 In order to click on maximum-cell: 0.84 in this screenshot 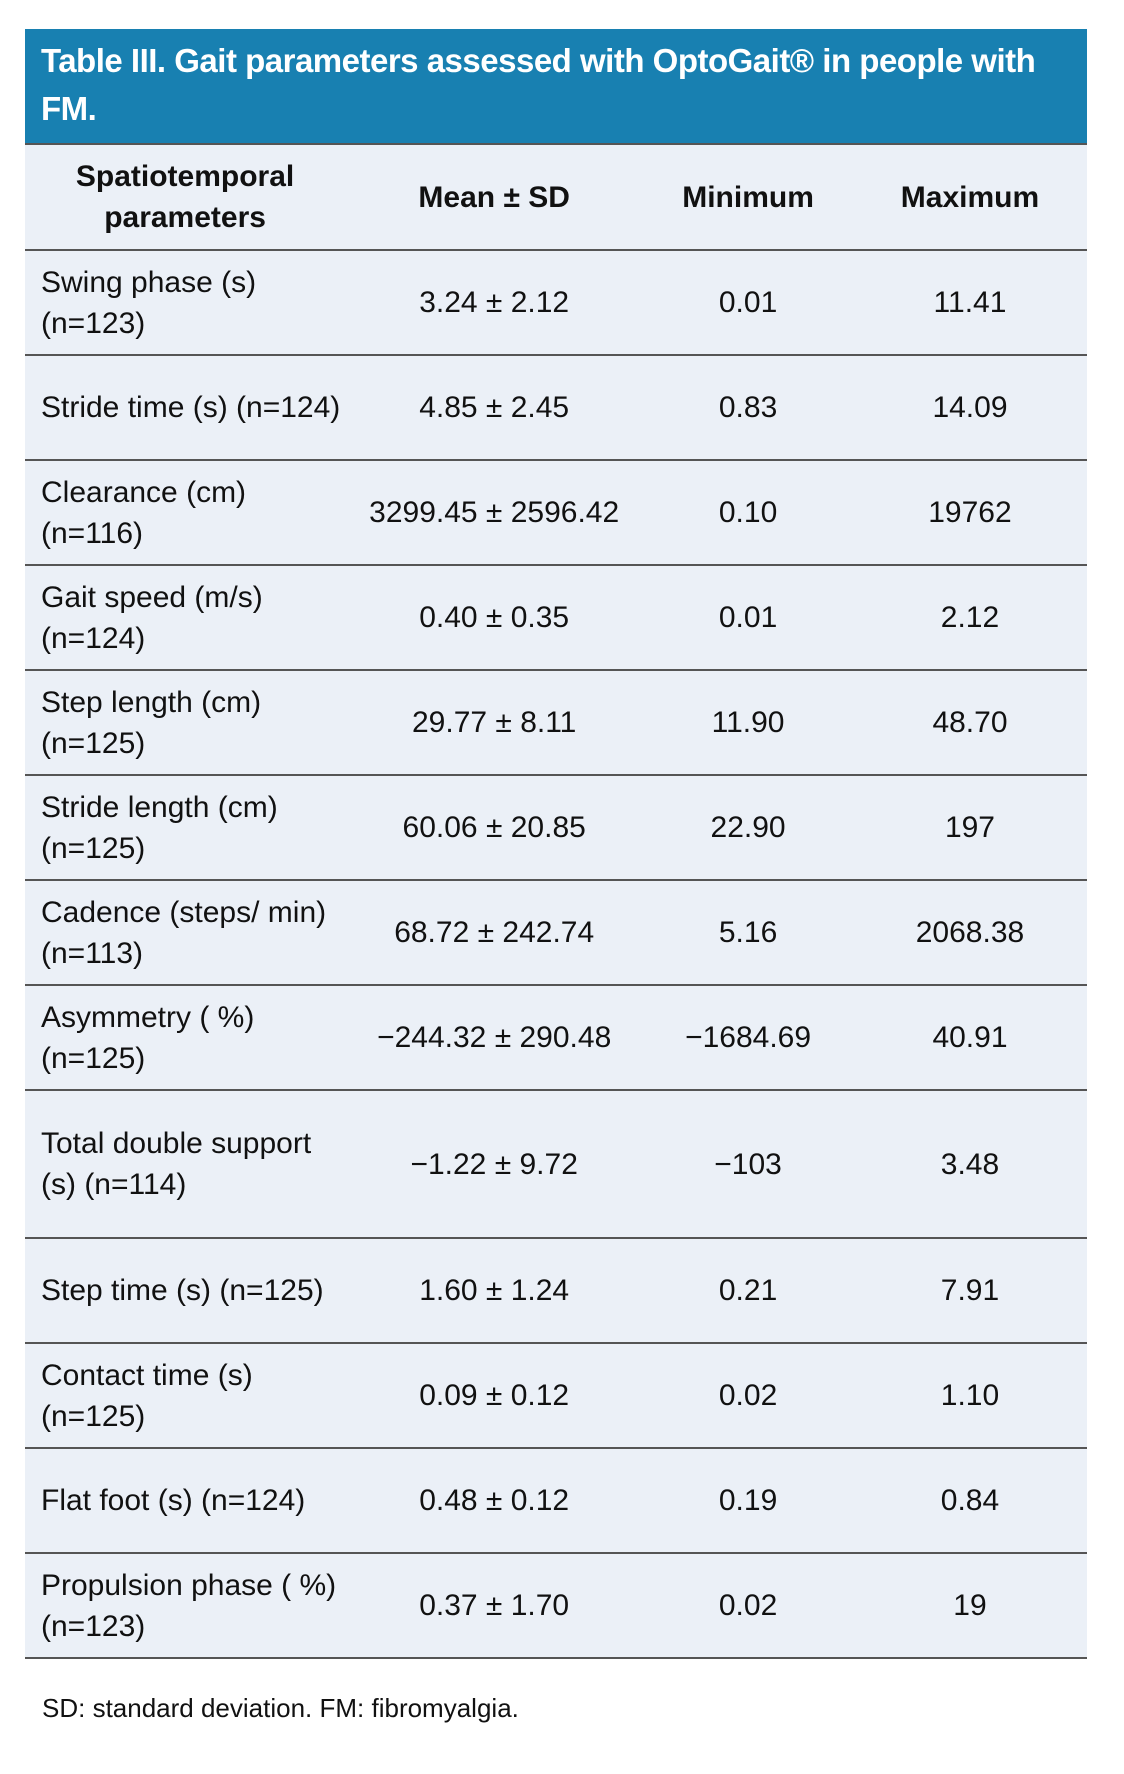, I will do `click(969, 1500)`.